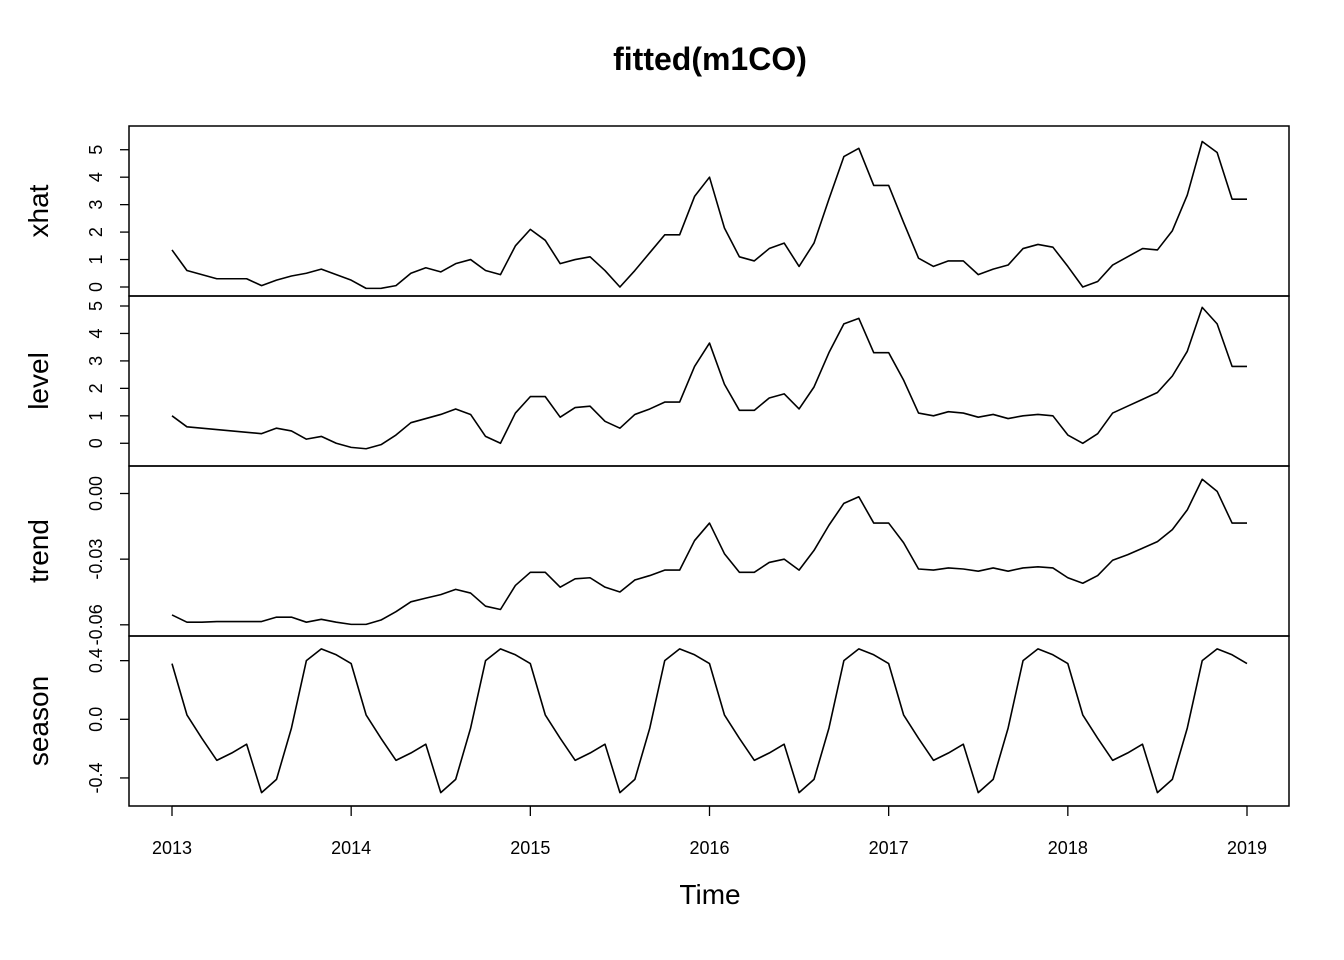 The height and width of the screenshot is (960, 1344). Describe the element at coordinates (530, 848) in the screenshot. I see `x-tick-label: 2015` at that location.